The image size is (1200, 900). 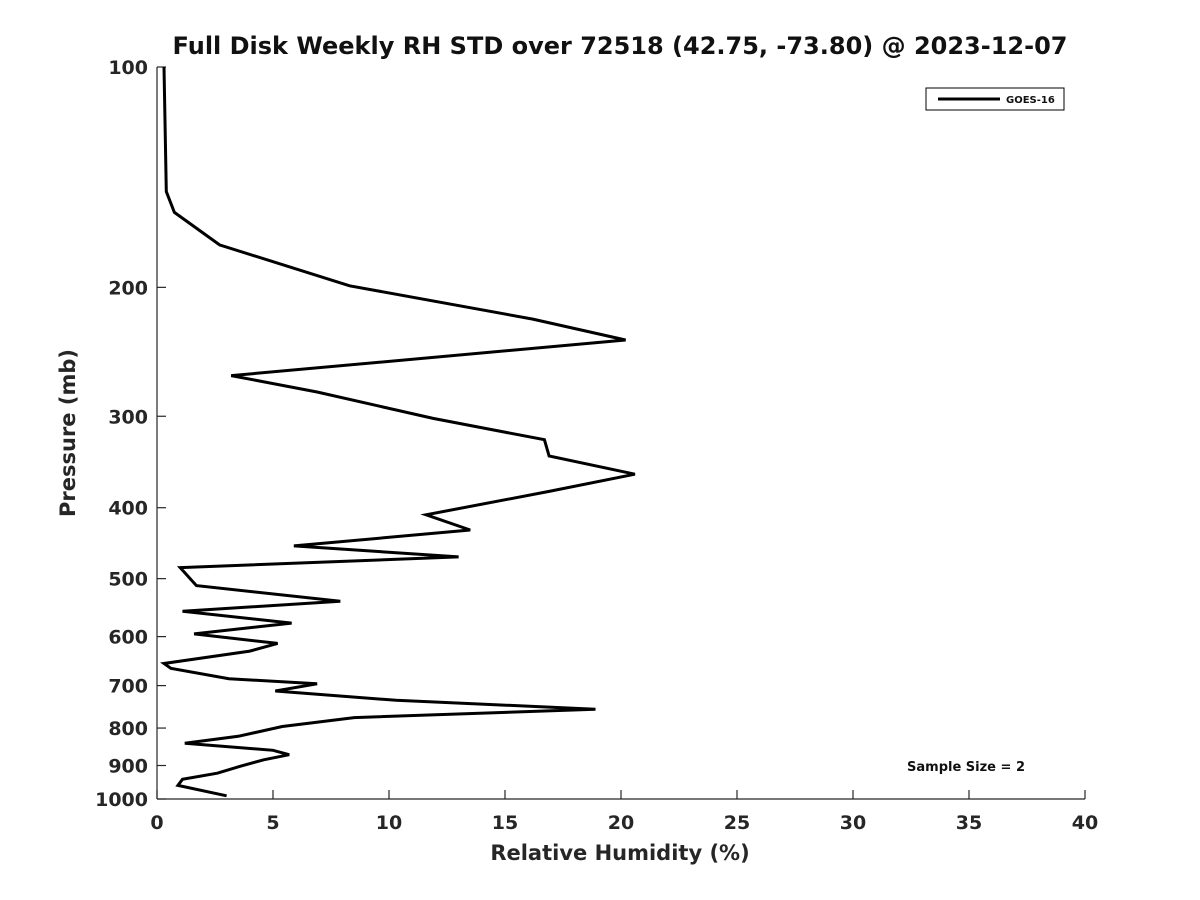 I want to click on x-tick-label: 15, so click(x=505, y=823).